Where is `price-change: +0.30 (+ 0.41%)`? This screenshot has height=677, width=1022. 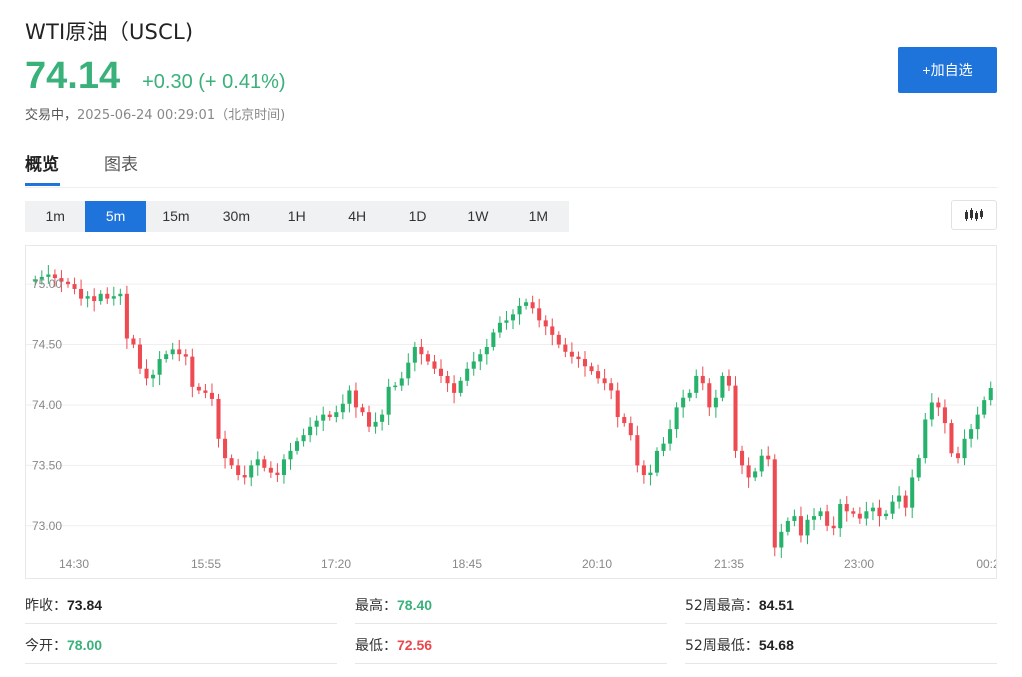 price-change: +0.30 (+ 0.41%) is located at coordinates (214, 82).